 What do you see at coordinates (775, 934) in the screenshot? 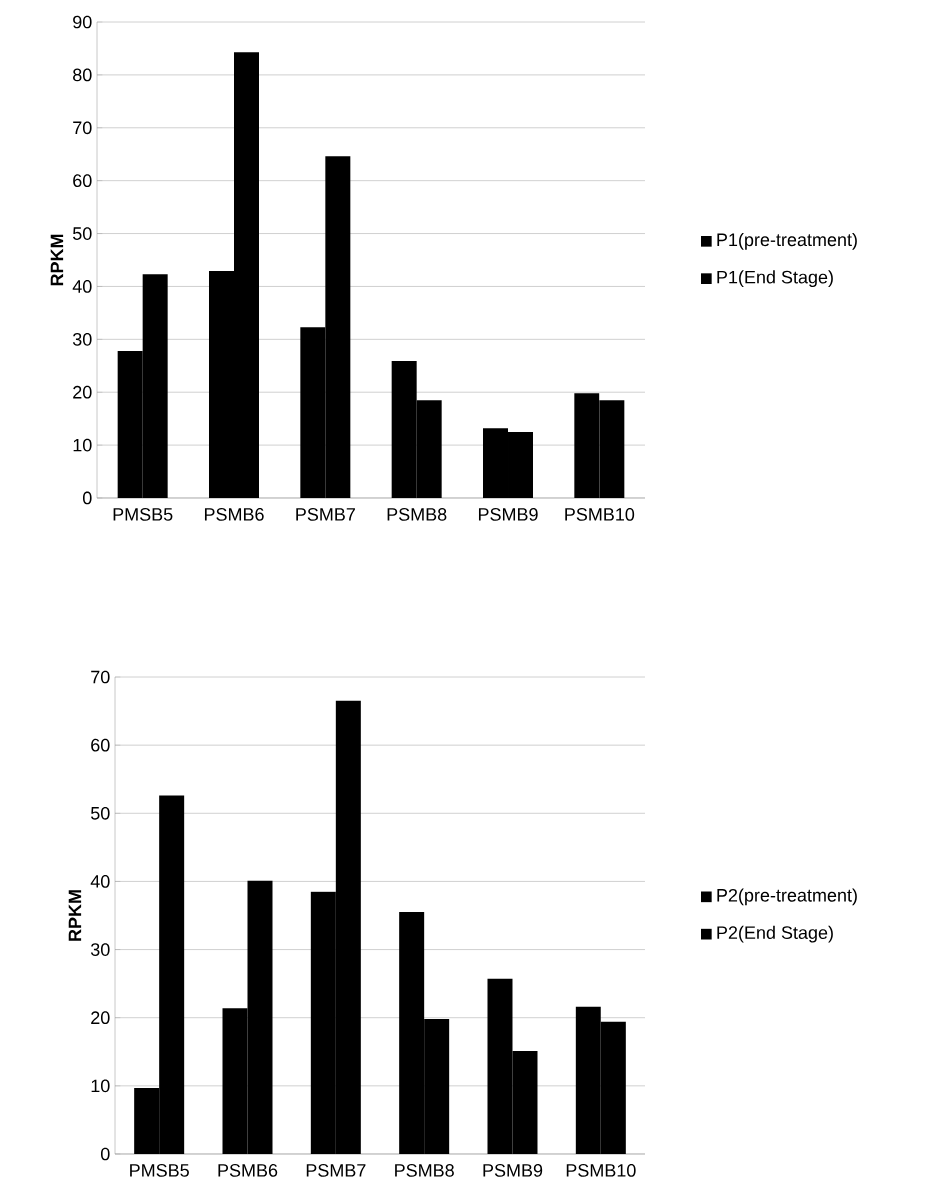
I see `legend-label: P2(End Stage)` at bounding box center [775, 934].